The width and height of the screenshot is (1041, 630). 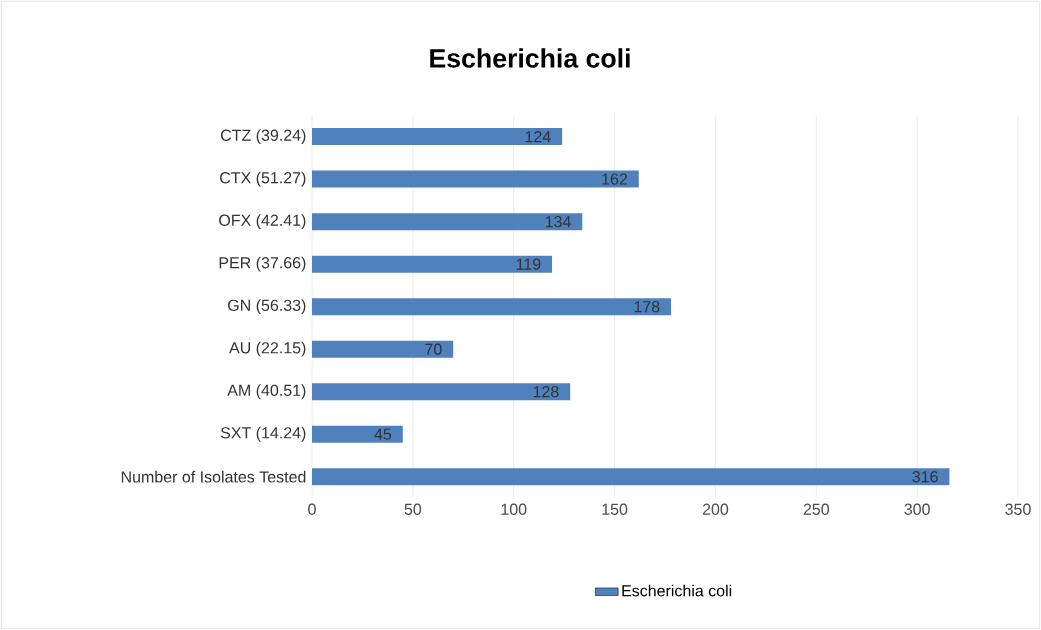 I want to click on x-tick-label: 350, so click(x=1018, y=509).